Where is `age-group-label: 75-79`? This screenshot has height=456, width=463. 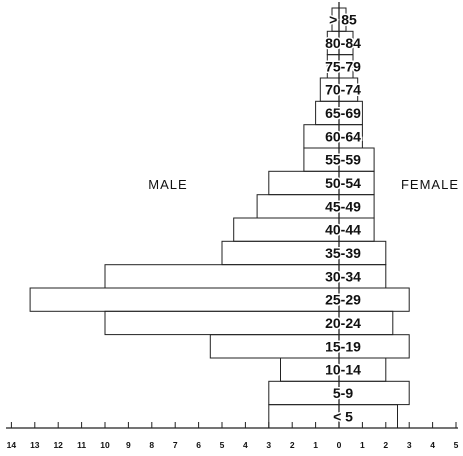
age-group-label: 75-79 is located at coordinates (343, 66).